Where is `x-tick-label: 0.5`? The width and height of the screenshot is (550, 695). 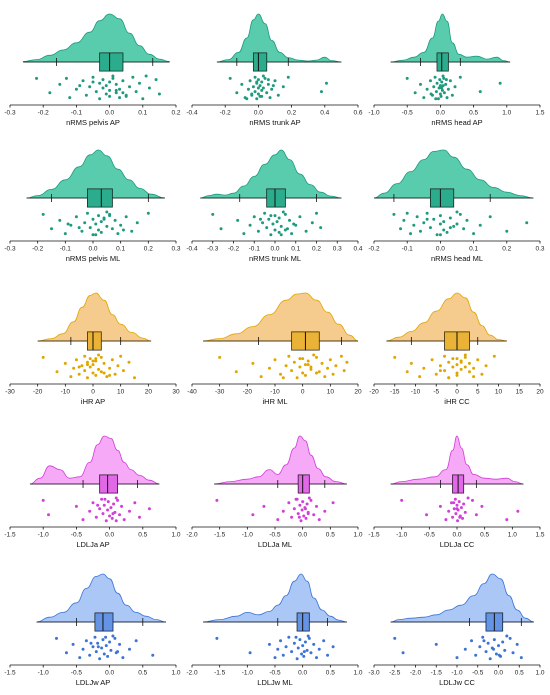 x-tick-label: 0.5 is located at coordinates (330, 673).